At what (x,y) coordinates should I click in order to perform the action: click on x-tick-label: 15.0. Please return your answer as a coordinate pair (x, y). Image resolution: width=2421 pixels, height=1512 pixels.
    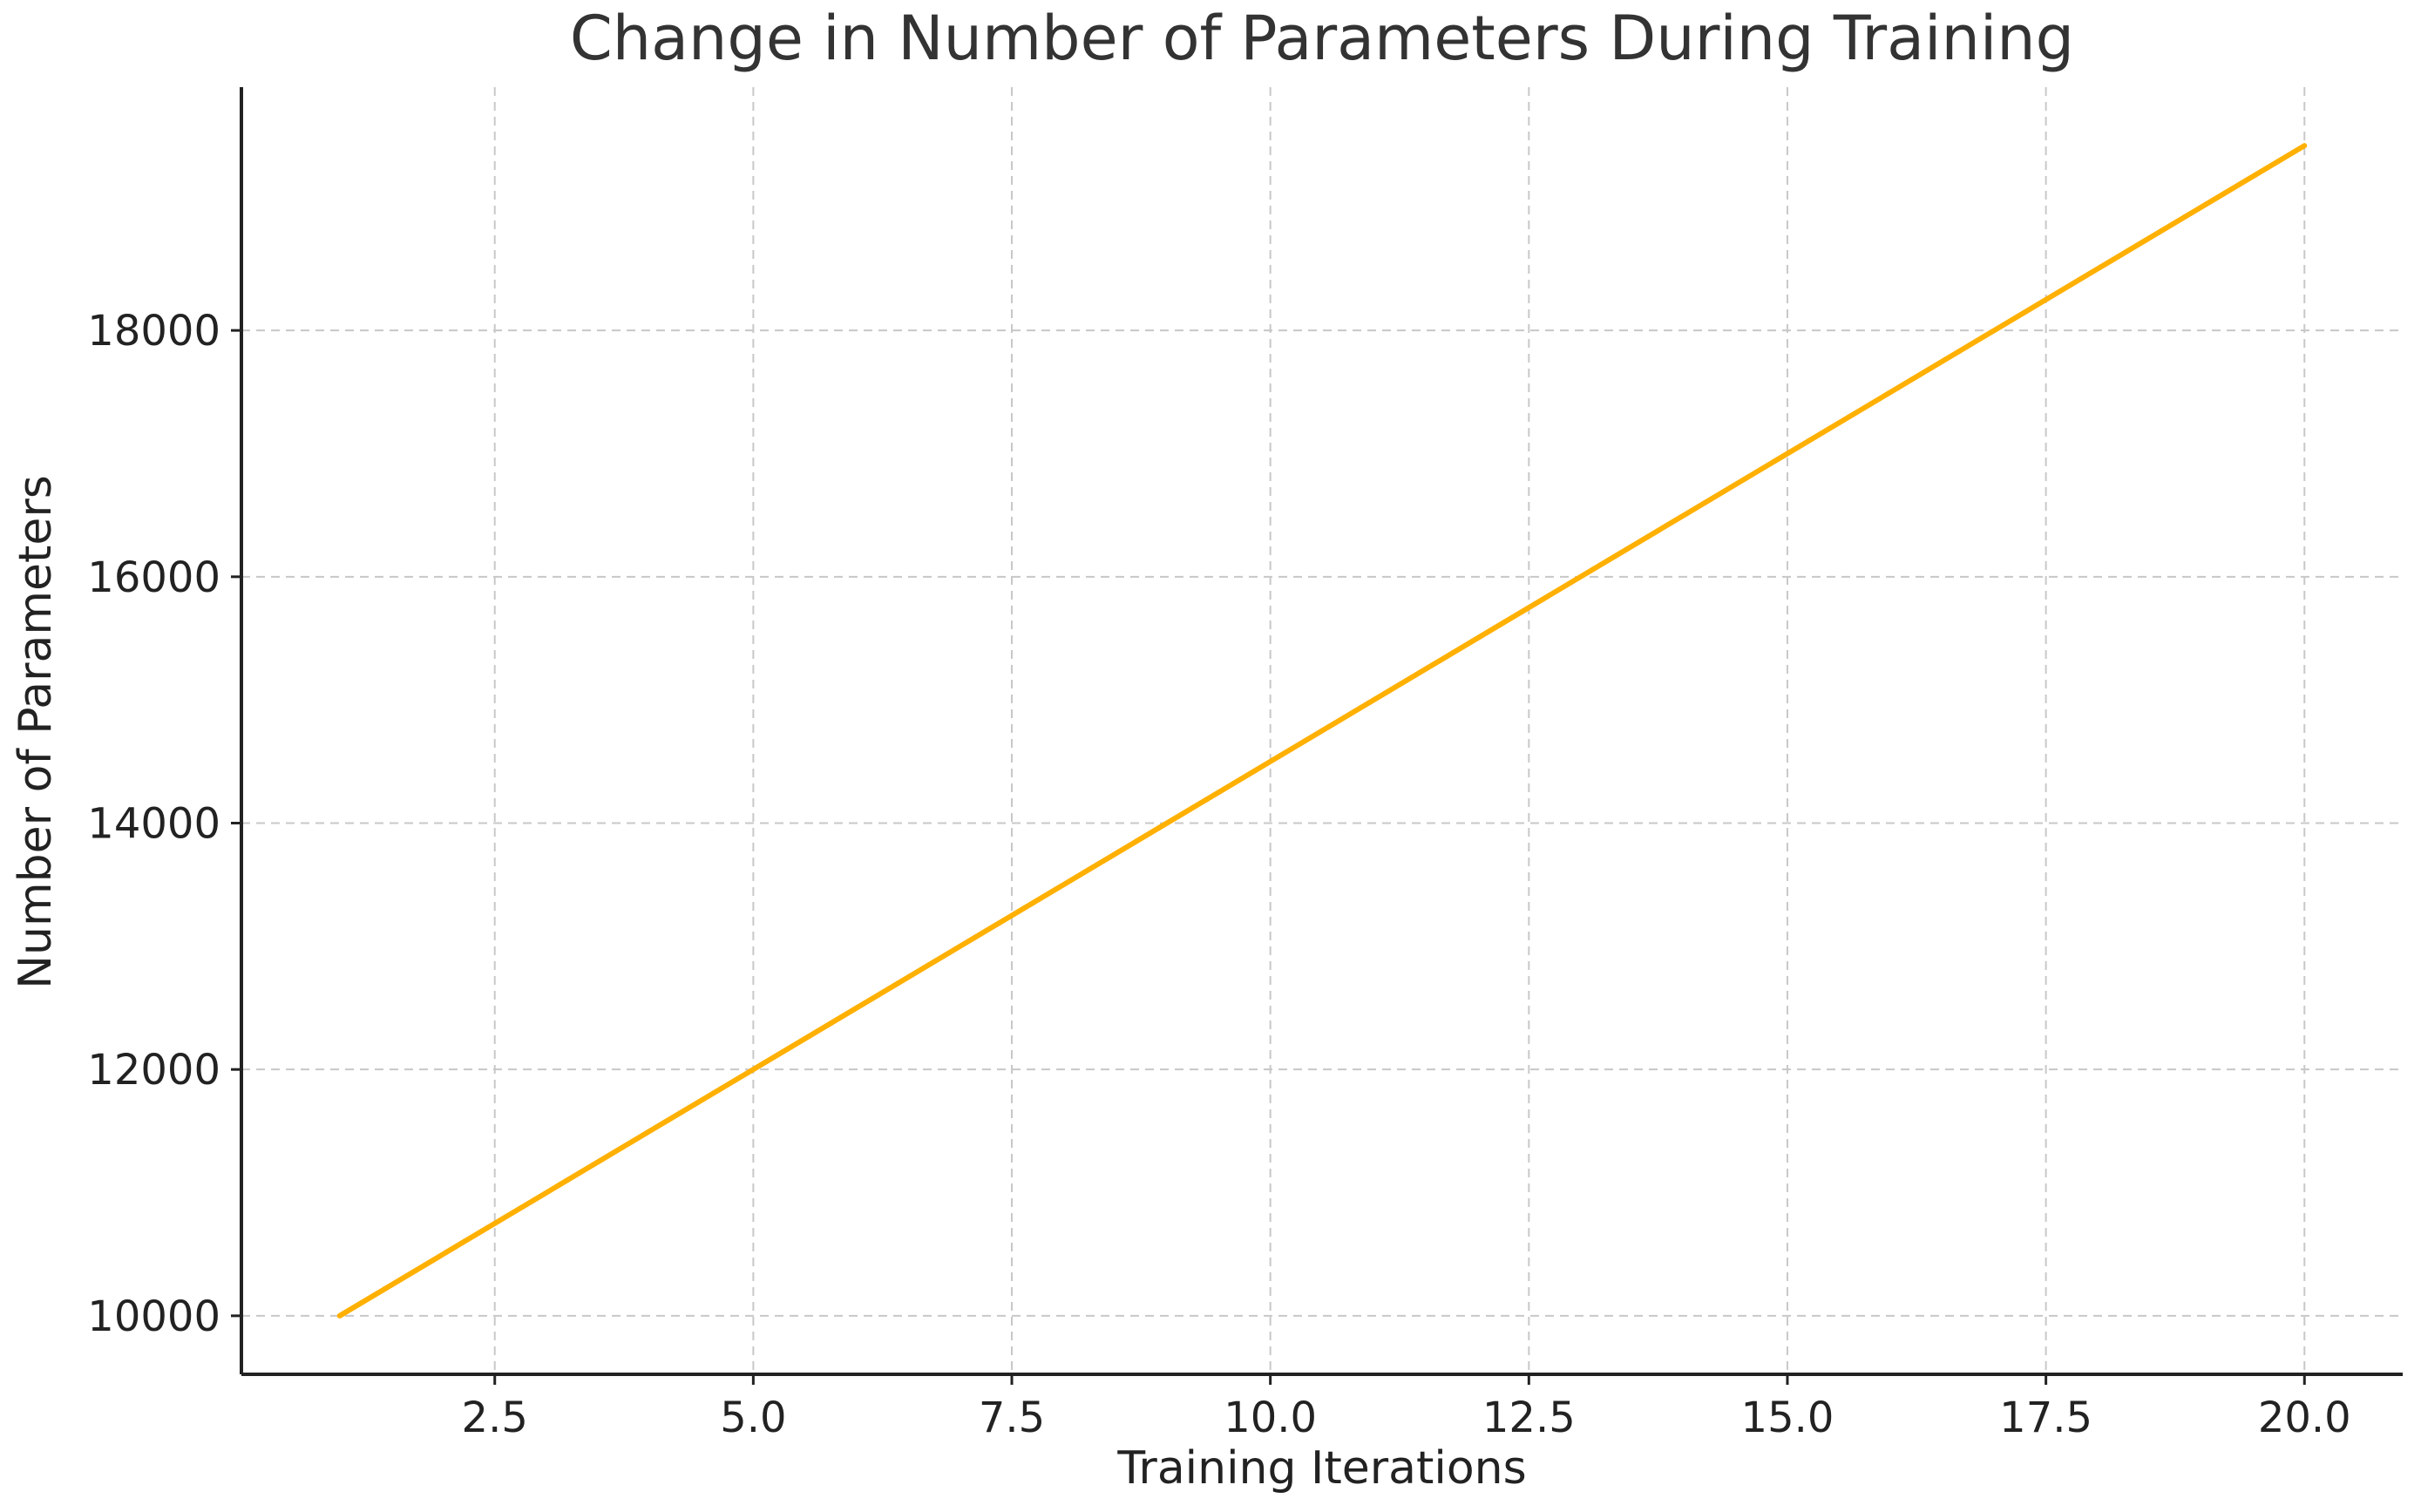
    Looking at the image, I should click on (1787, 1417).